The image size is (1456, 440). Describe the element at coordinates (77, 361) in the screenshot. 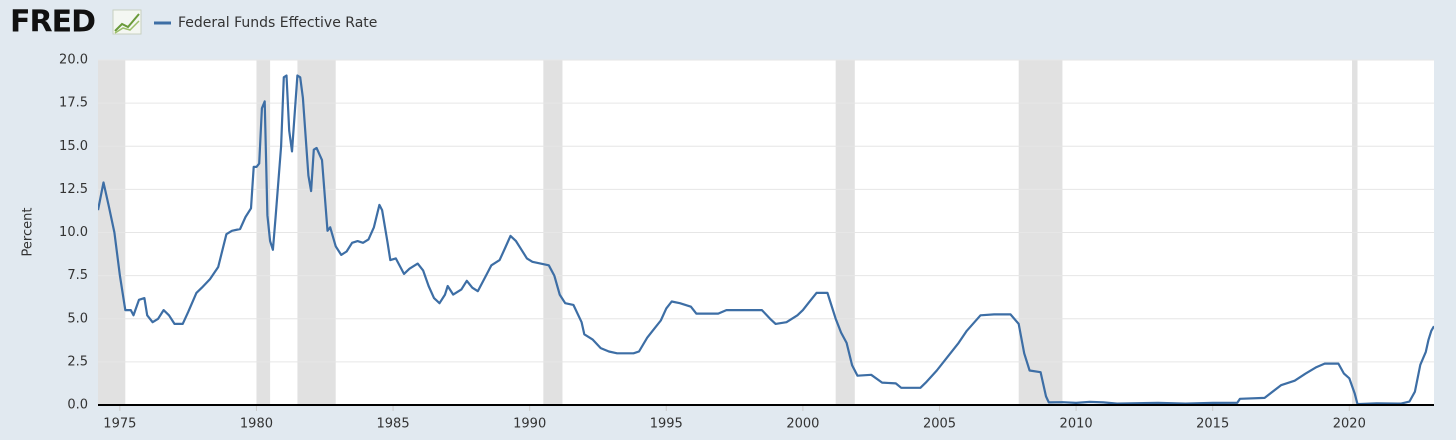

I see `y-tick-label: 2.5` at that location.